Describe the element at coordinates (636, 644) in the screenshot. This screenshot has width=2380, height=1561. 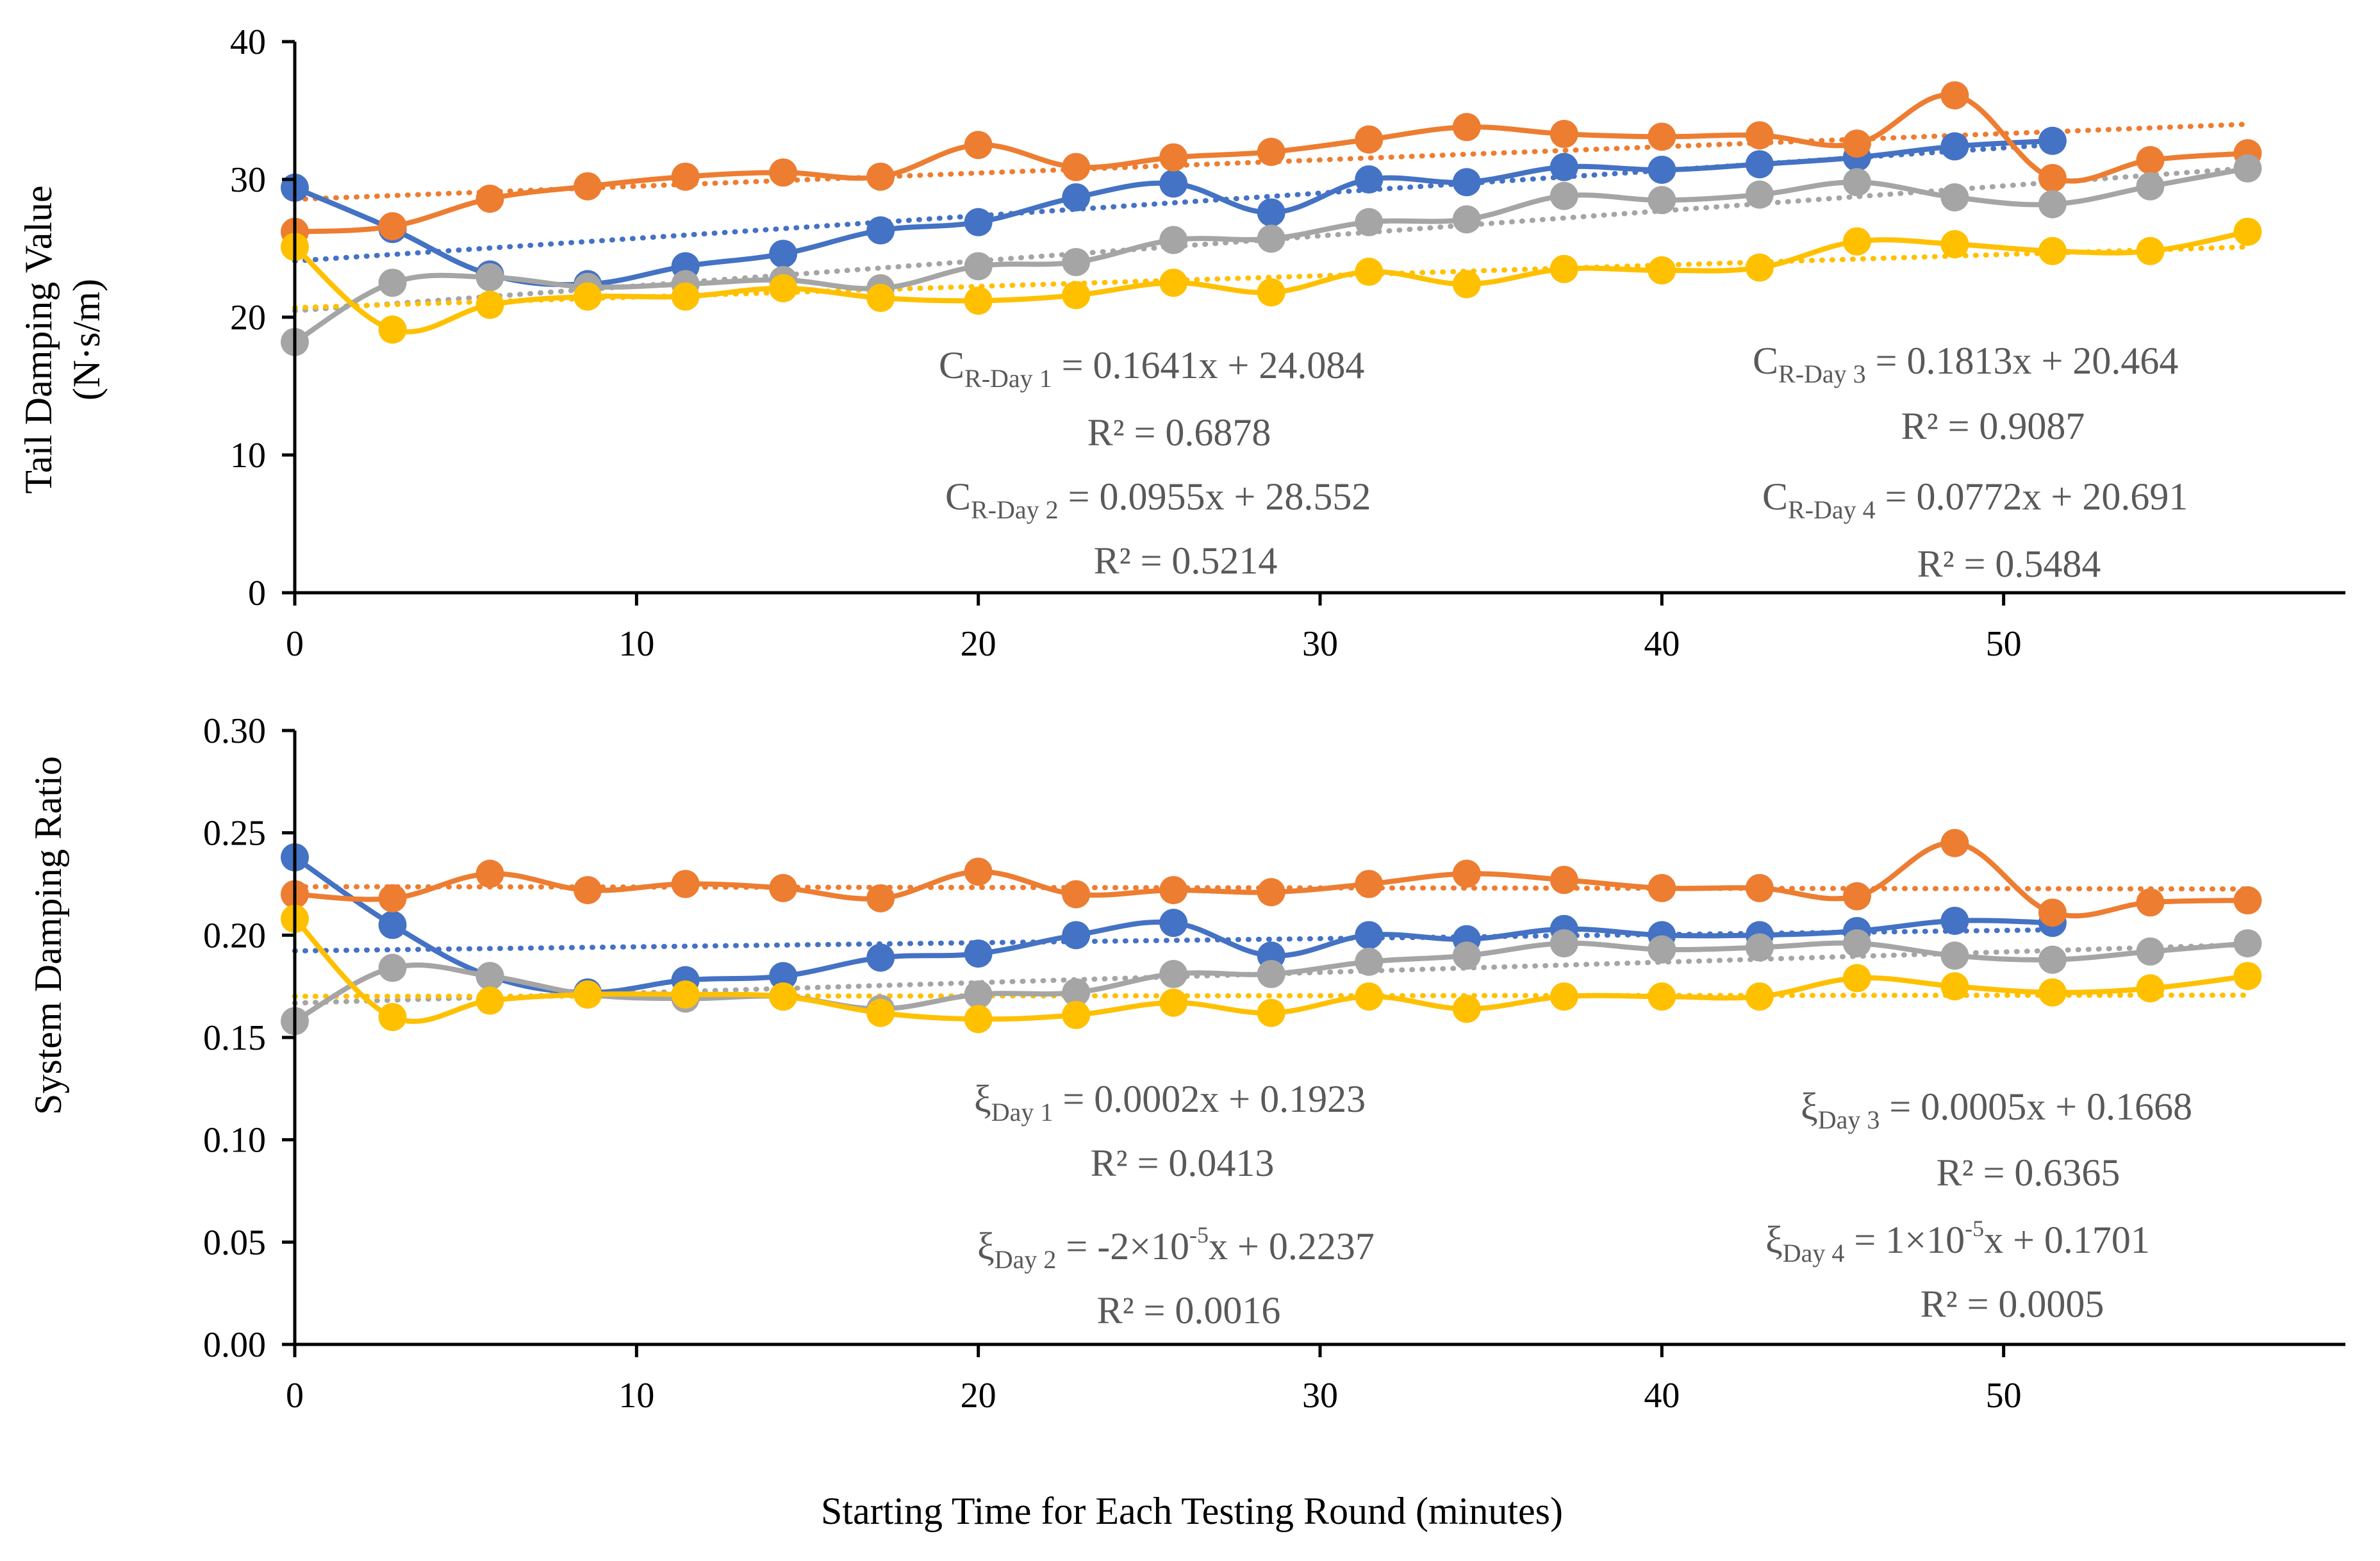
I see `top-x-tick-label-1: 10` at that location.